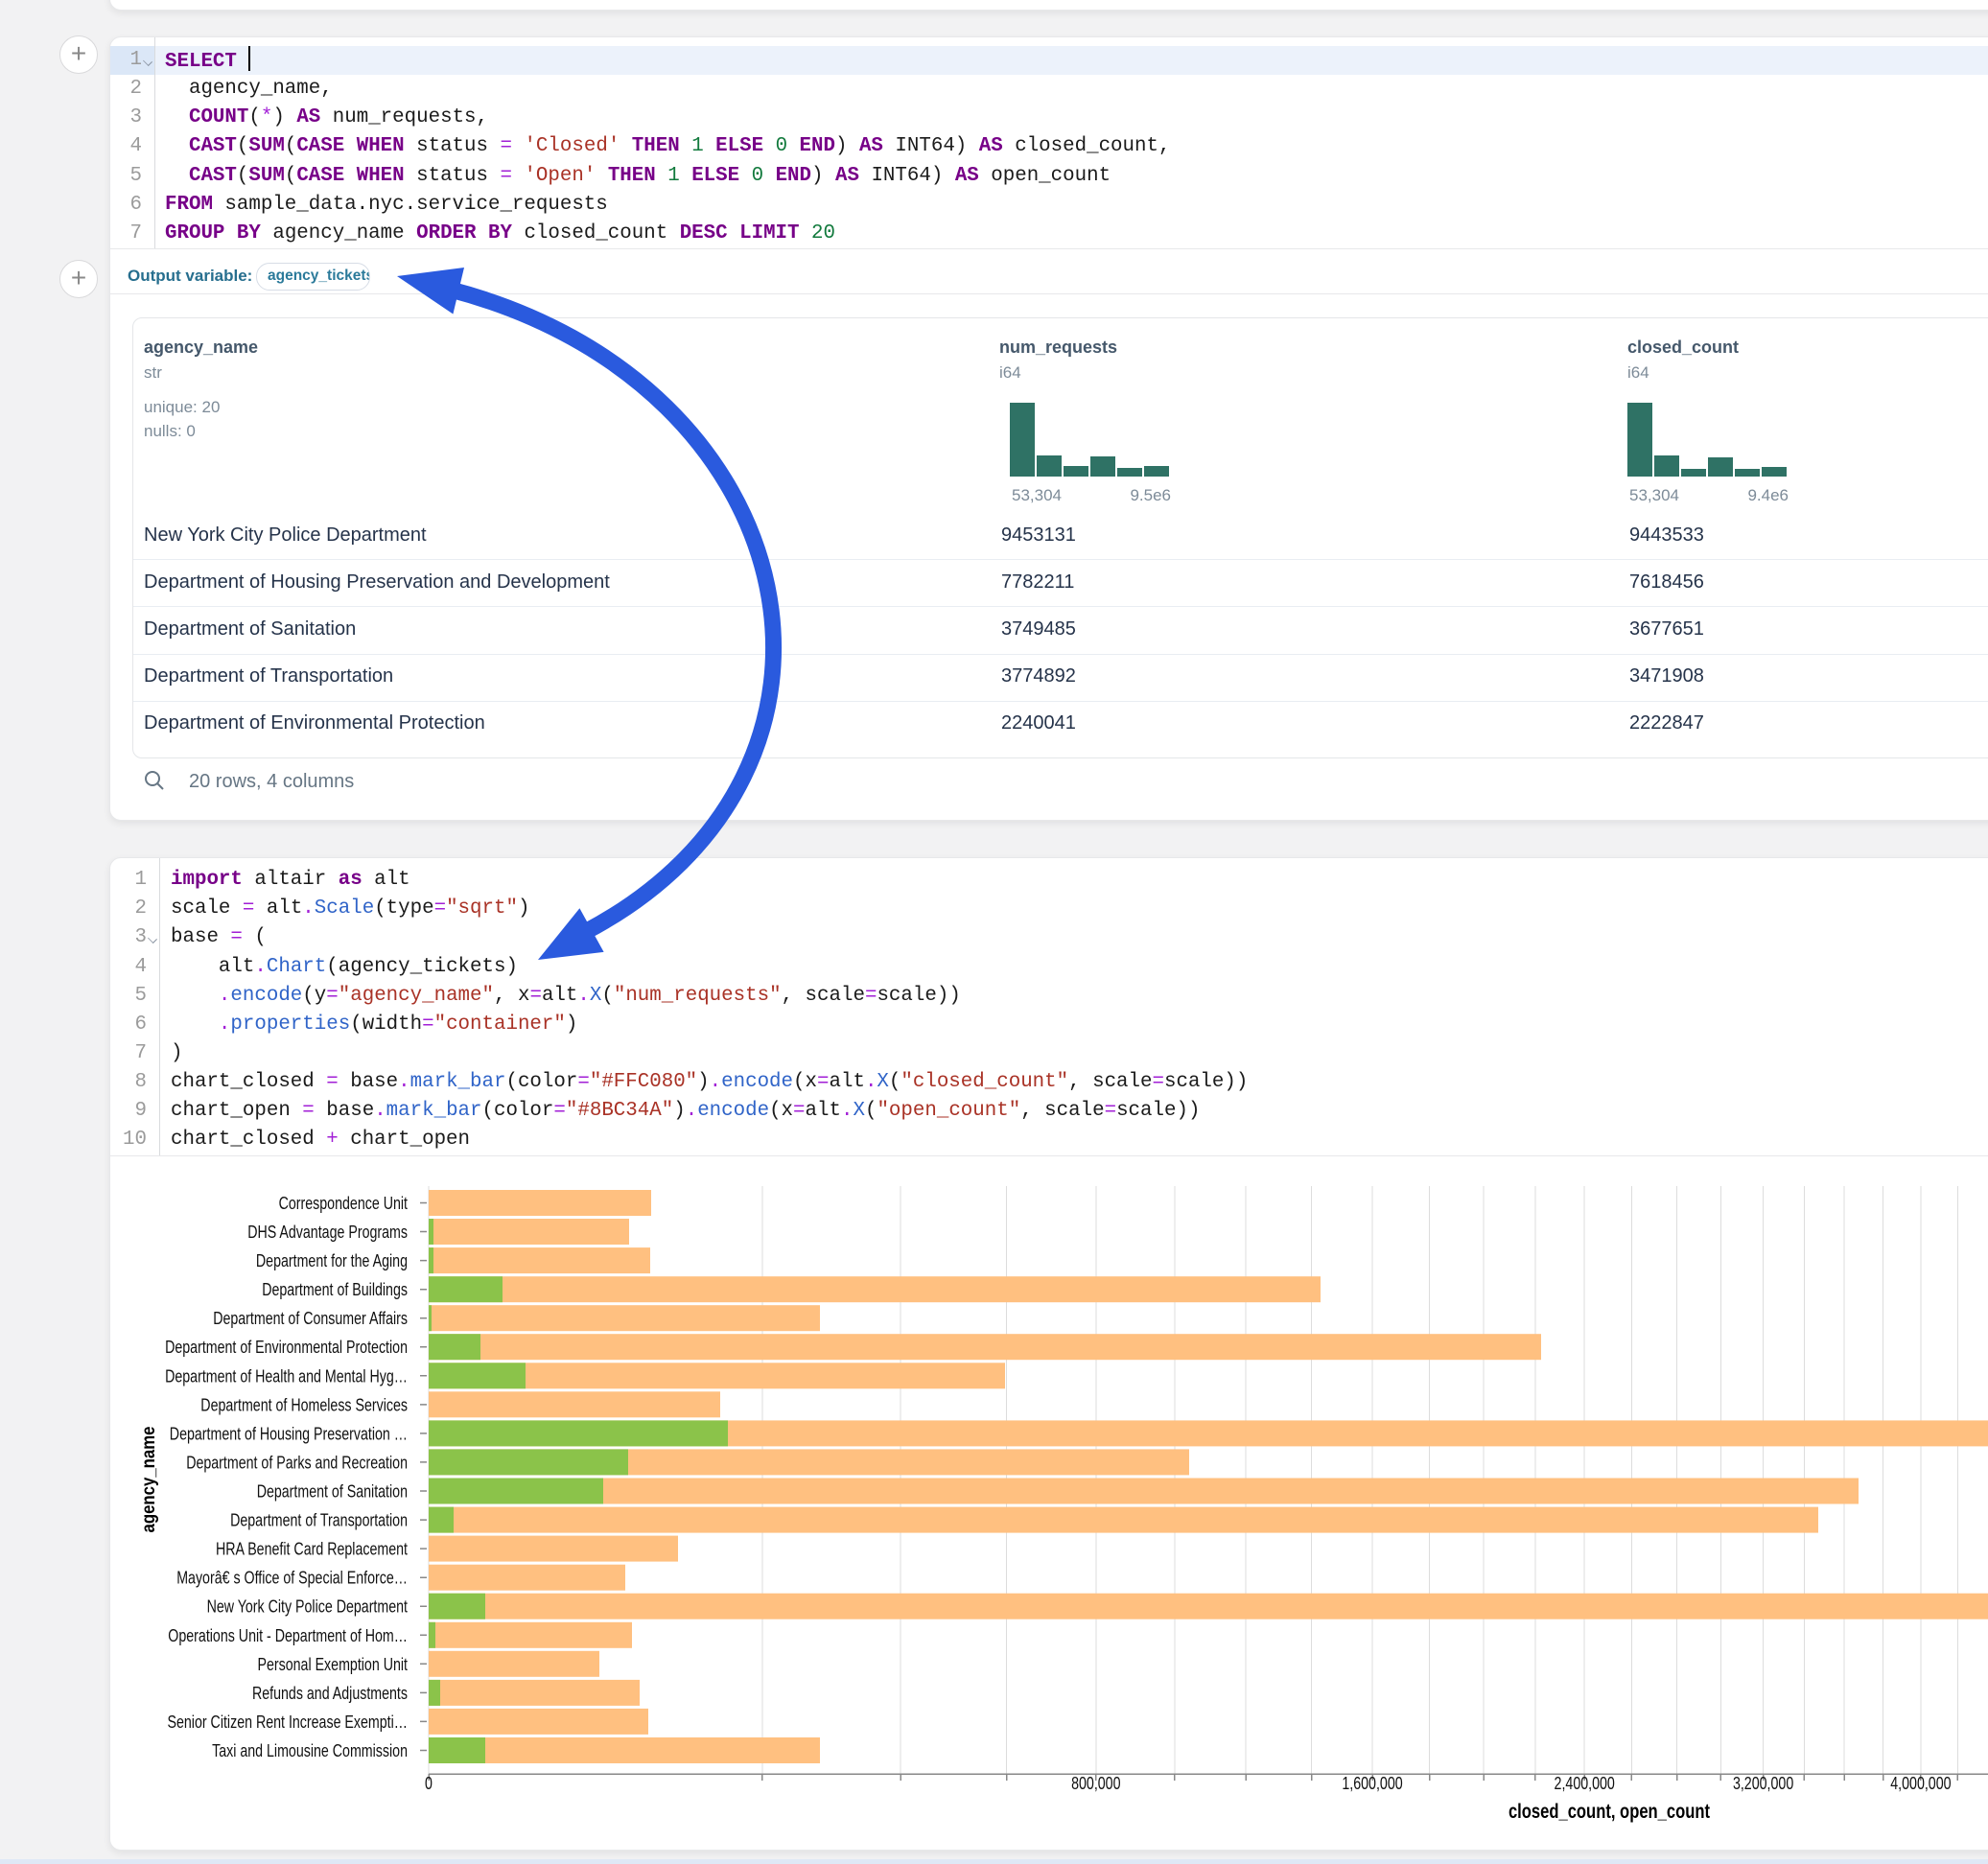 The width and height of the screenshot is (1988, 1864). What do you see at coordinates (308, 1607) in the screenshot?
I see `svg-text:New York City Police Departmen: New York City Police Department` at bounding box center [308, 1607].